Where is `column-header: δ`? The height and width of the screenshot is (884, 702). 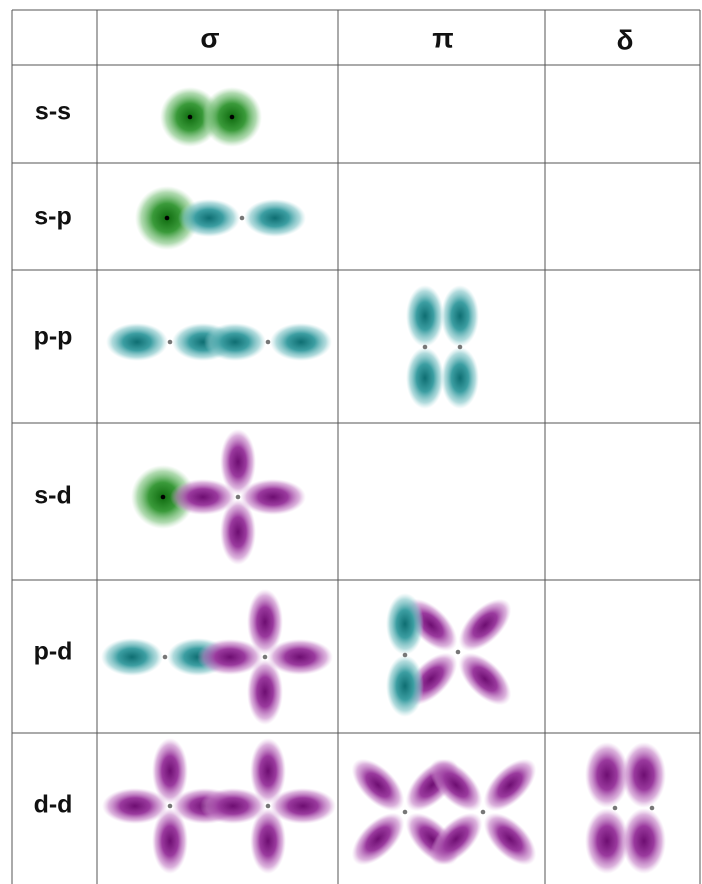 column-header: δ is located at coordinates (625, 39).